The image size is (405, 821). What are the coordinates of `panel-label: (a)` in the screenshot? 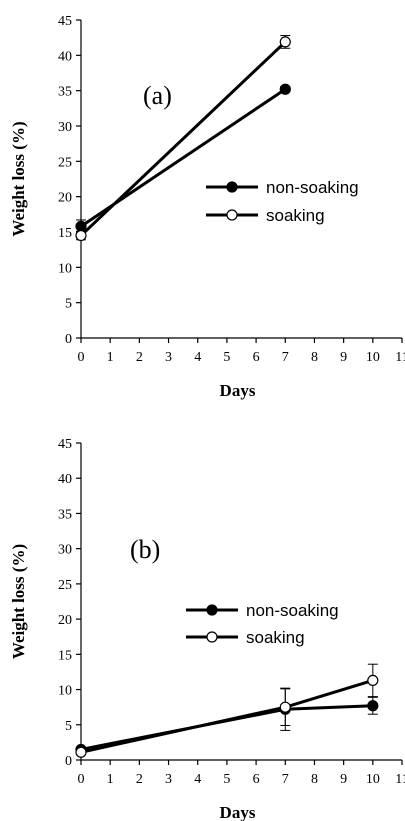 It's located at (157, 95).